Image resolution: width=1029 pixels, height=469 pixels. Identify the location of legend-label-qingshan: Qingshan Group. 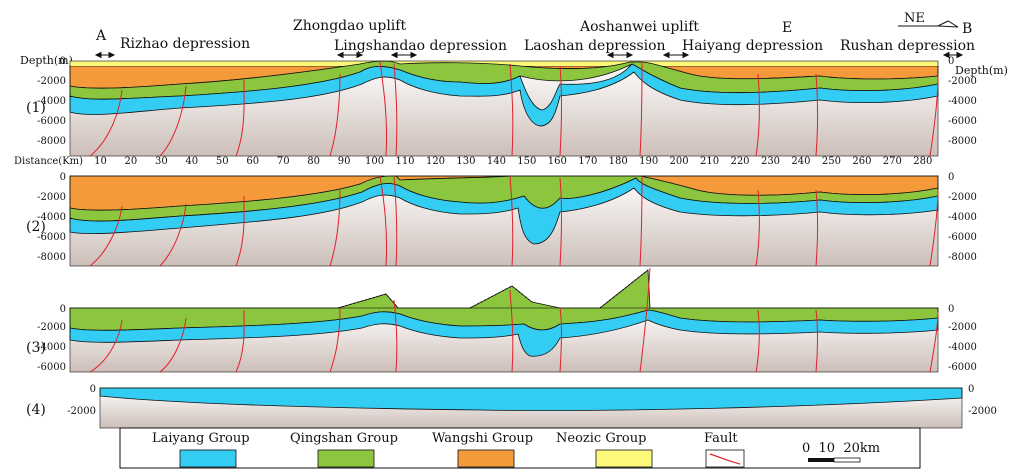
(344, 438).